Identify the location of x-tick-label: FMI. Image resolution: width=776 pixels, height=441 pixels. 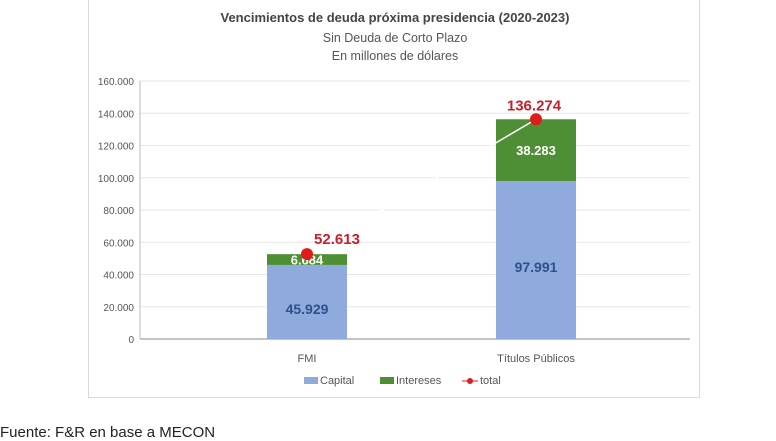
(307, 359).